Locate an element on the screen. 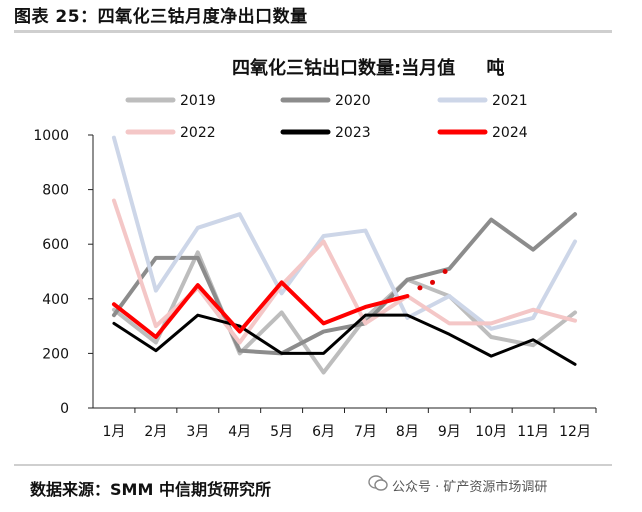 This screenshot has height=512, width=642. wechat-icon is located at coordinates (378, 483).